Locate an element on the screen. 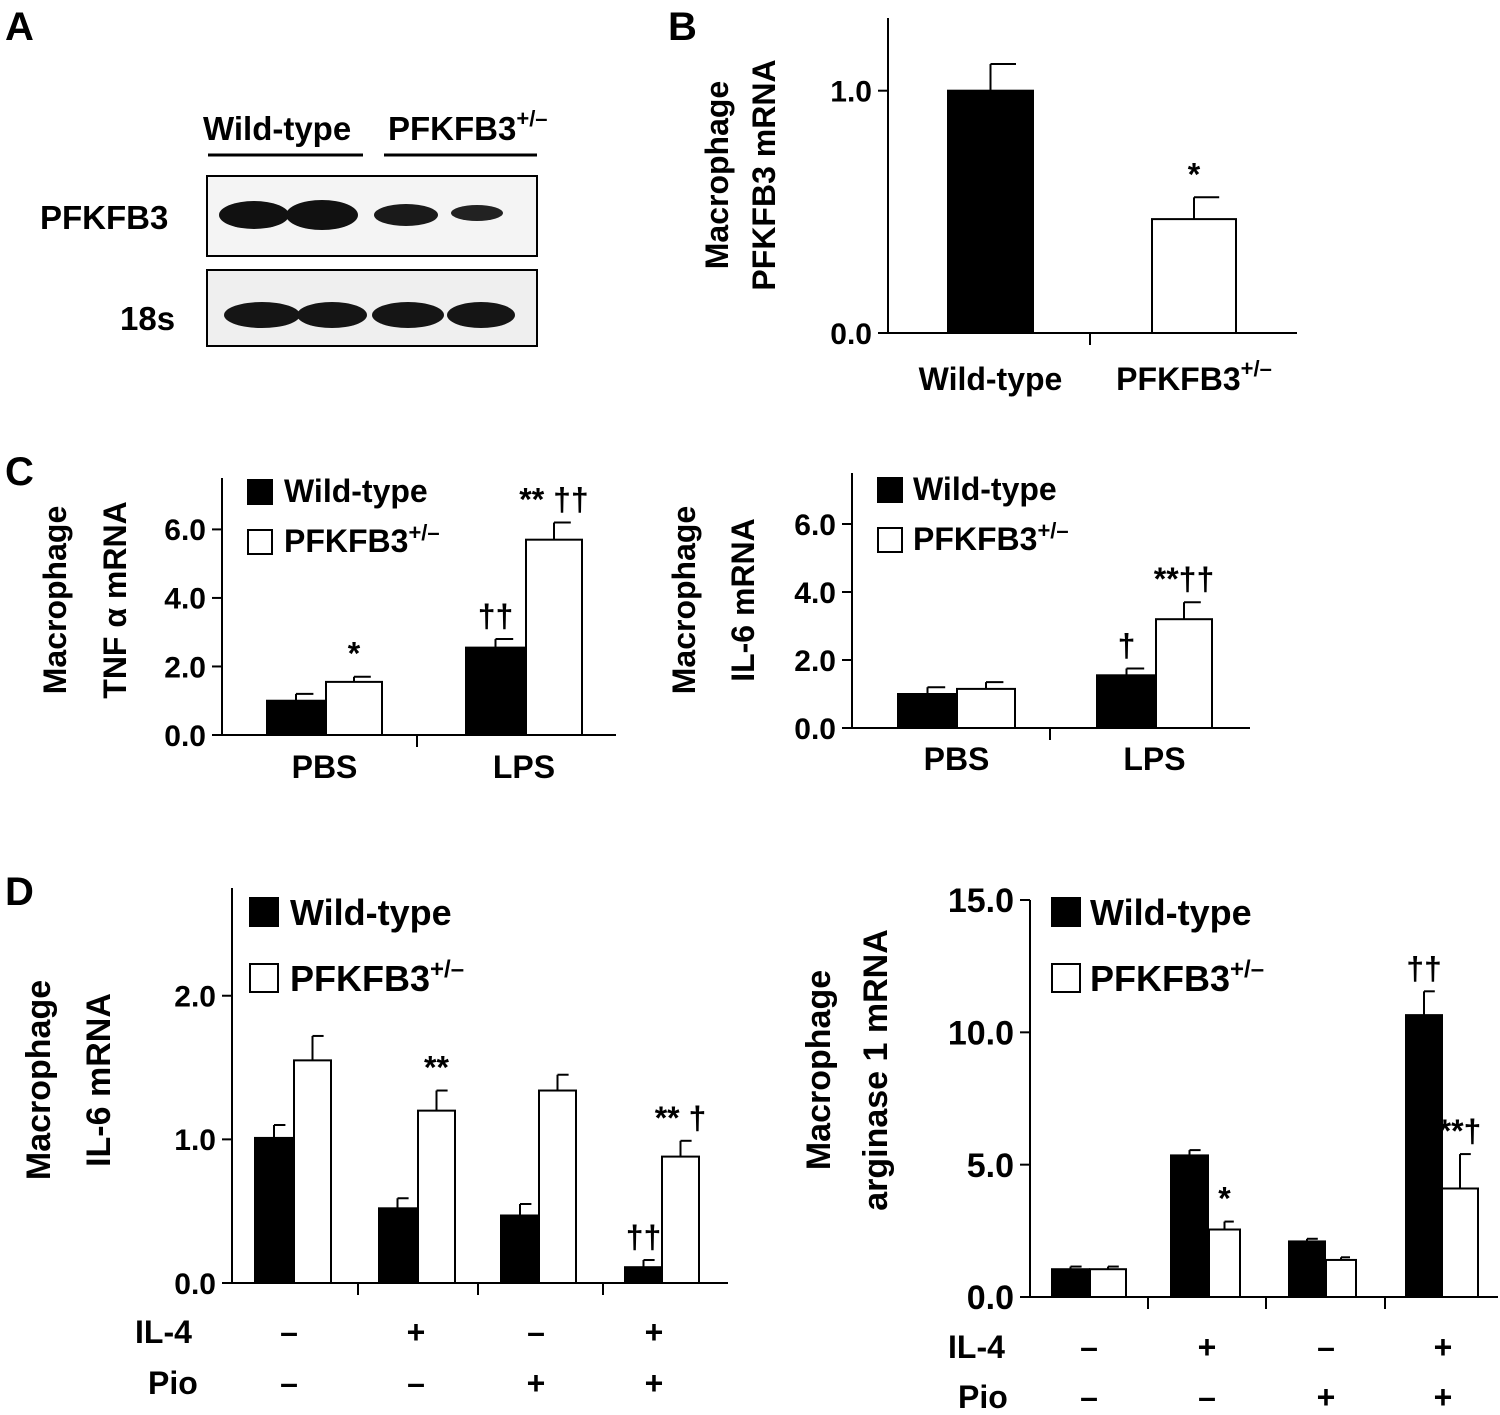 This screenshot has width=1500, height=1415. panel-letter-d: D is located at coordinates (19, 892).